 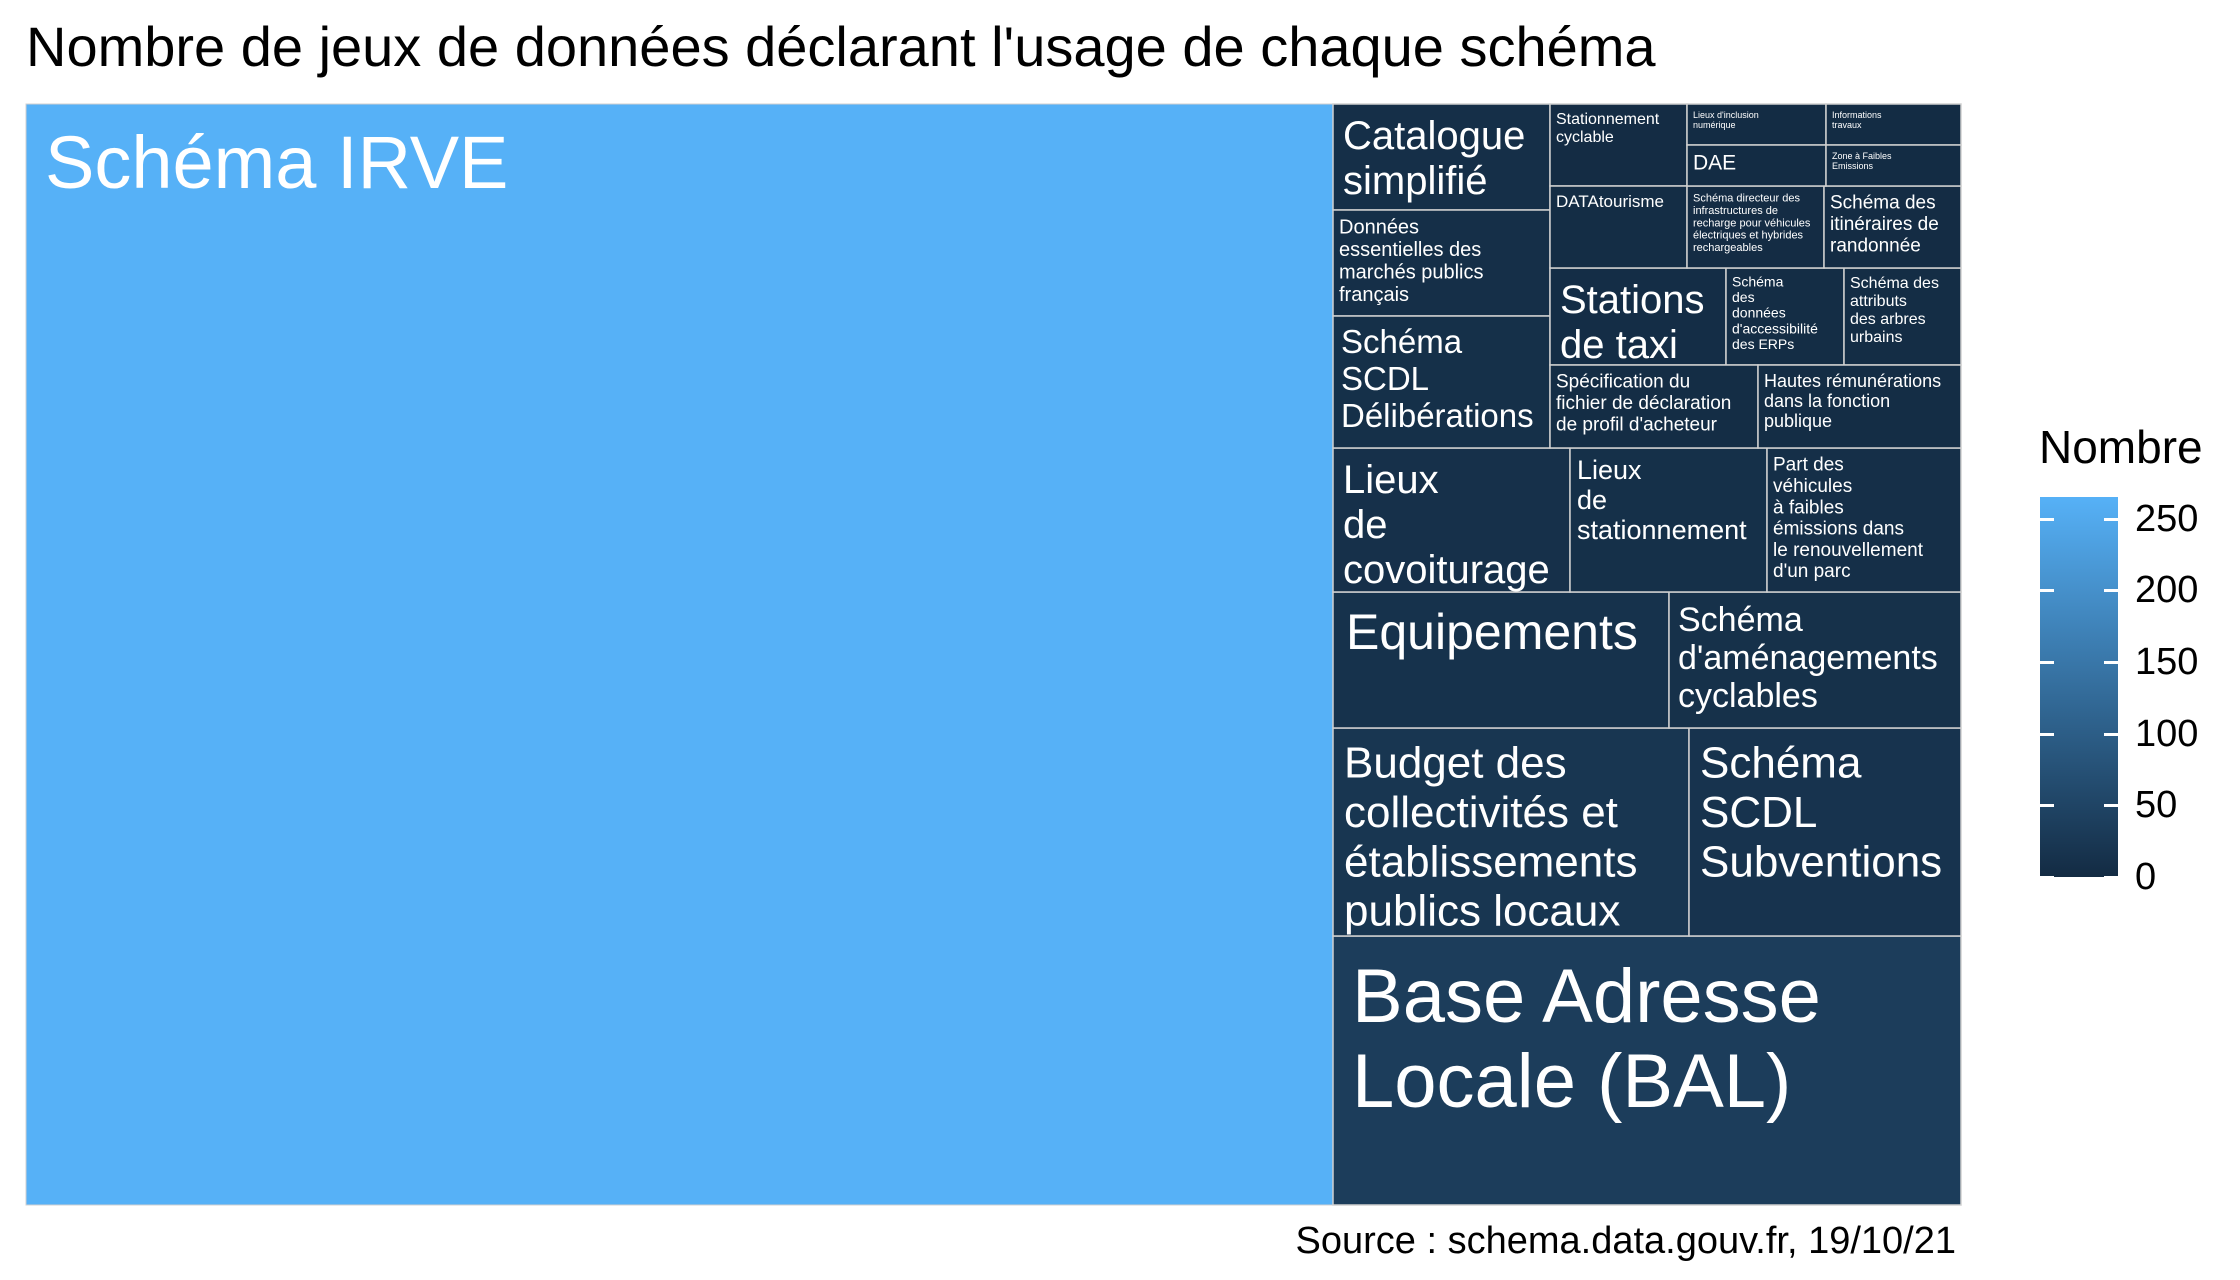 What do you see at coordinates (1618, 227) in the screenshot?
I see `tile-datatourisme` at bounding box center [1618, 227].